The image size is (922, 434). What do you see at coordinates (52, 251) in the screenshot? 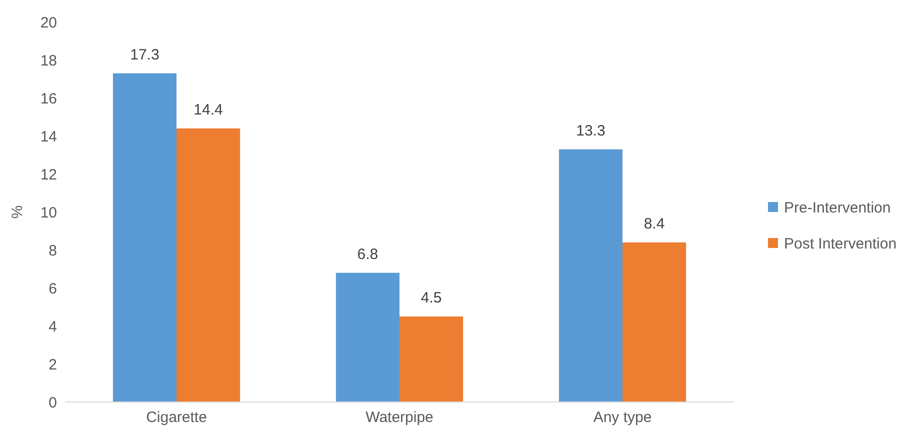
I see `y-tick-label: 8` at bounding box center [52, 251].